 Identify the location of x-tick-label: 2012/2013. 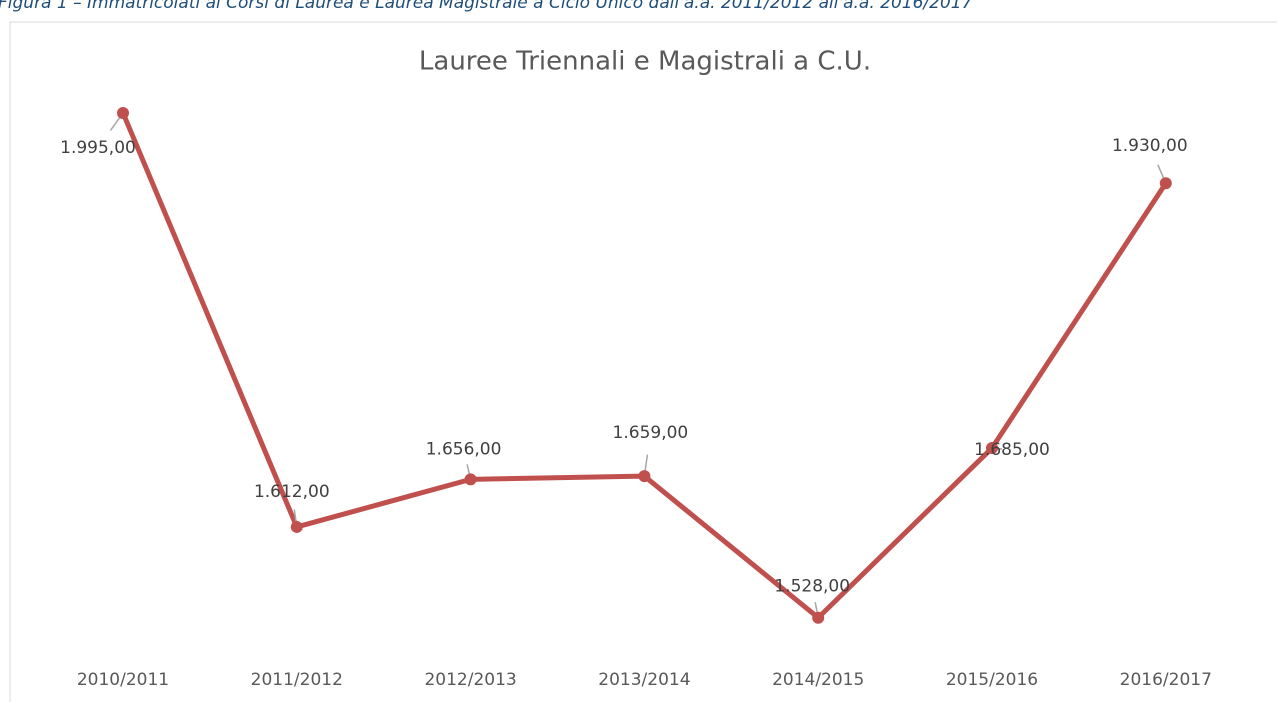
(470, 680).